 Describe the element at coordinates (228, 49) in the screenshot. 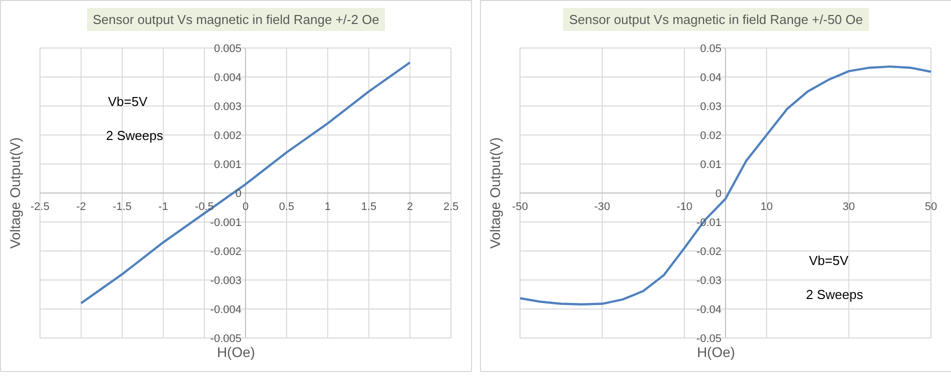

I see `y-tick-label: 0.005` at that location.